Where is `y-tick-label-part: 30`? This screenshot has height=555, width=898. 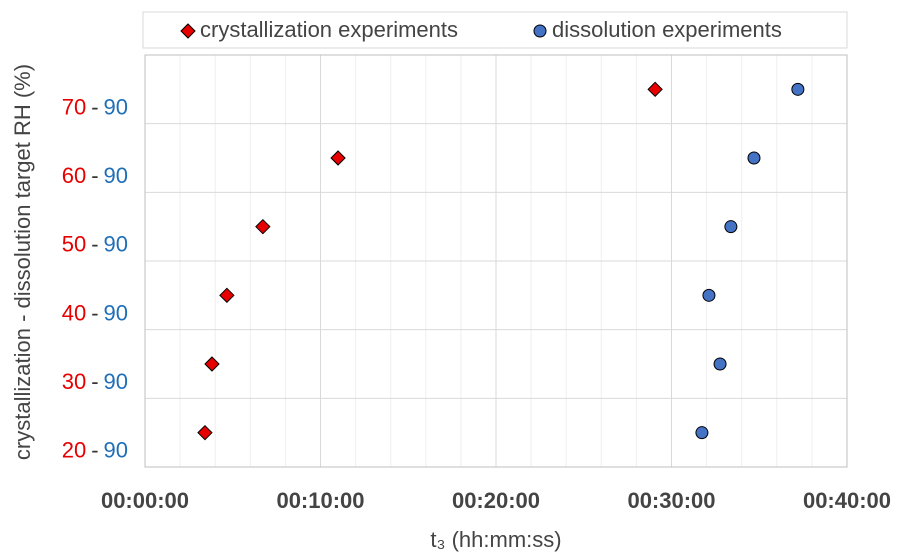 y-tick-label-part: 30 is located at coordinates (74, 381).